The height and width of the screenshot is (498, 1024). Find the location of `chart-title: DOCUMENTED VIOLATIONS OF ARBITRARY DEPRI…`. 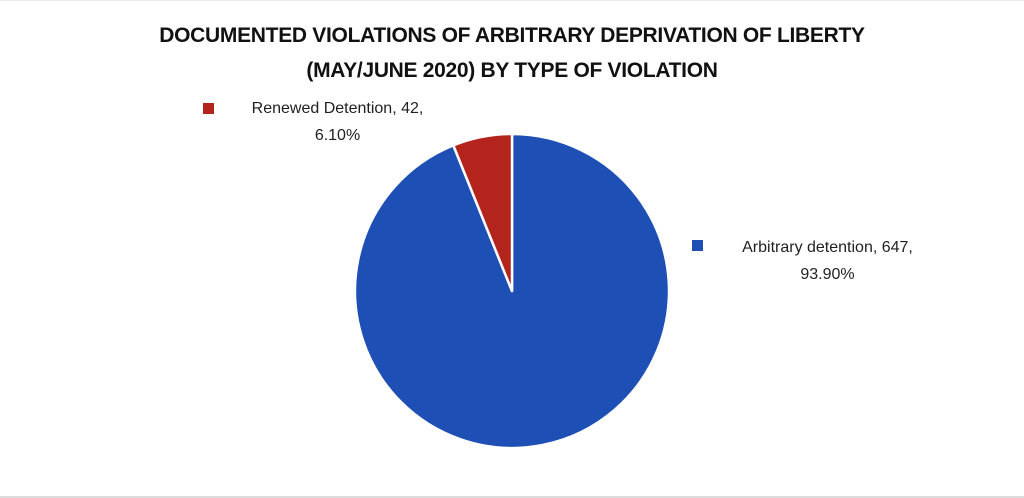

chart-title: DOCUMENTED VIOLATIONS OF ARBITRARY DEPRI… is located at coordinates (512, 53).